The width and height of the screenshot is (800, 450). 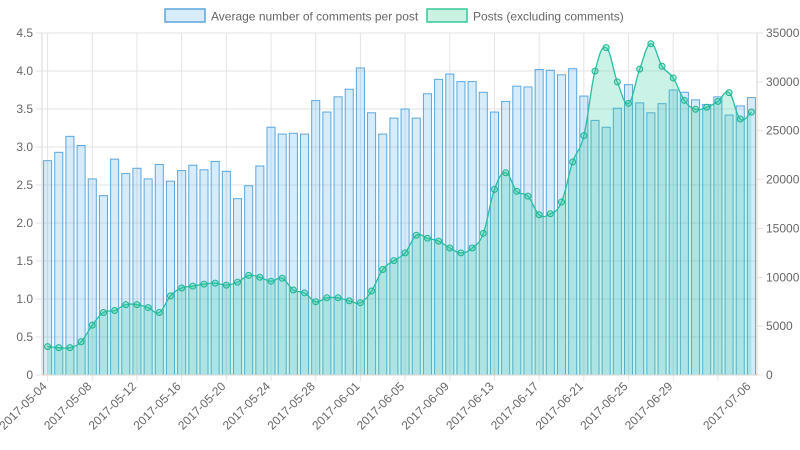 What do you see at coordinates (315, 17) in the screenshot?
I see `legend-label-comments: Average number of comments per post` at bounding box center [315, 17].